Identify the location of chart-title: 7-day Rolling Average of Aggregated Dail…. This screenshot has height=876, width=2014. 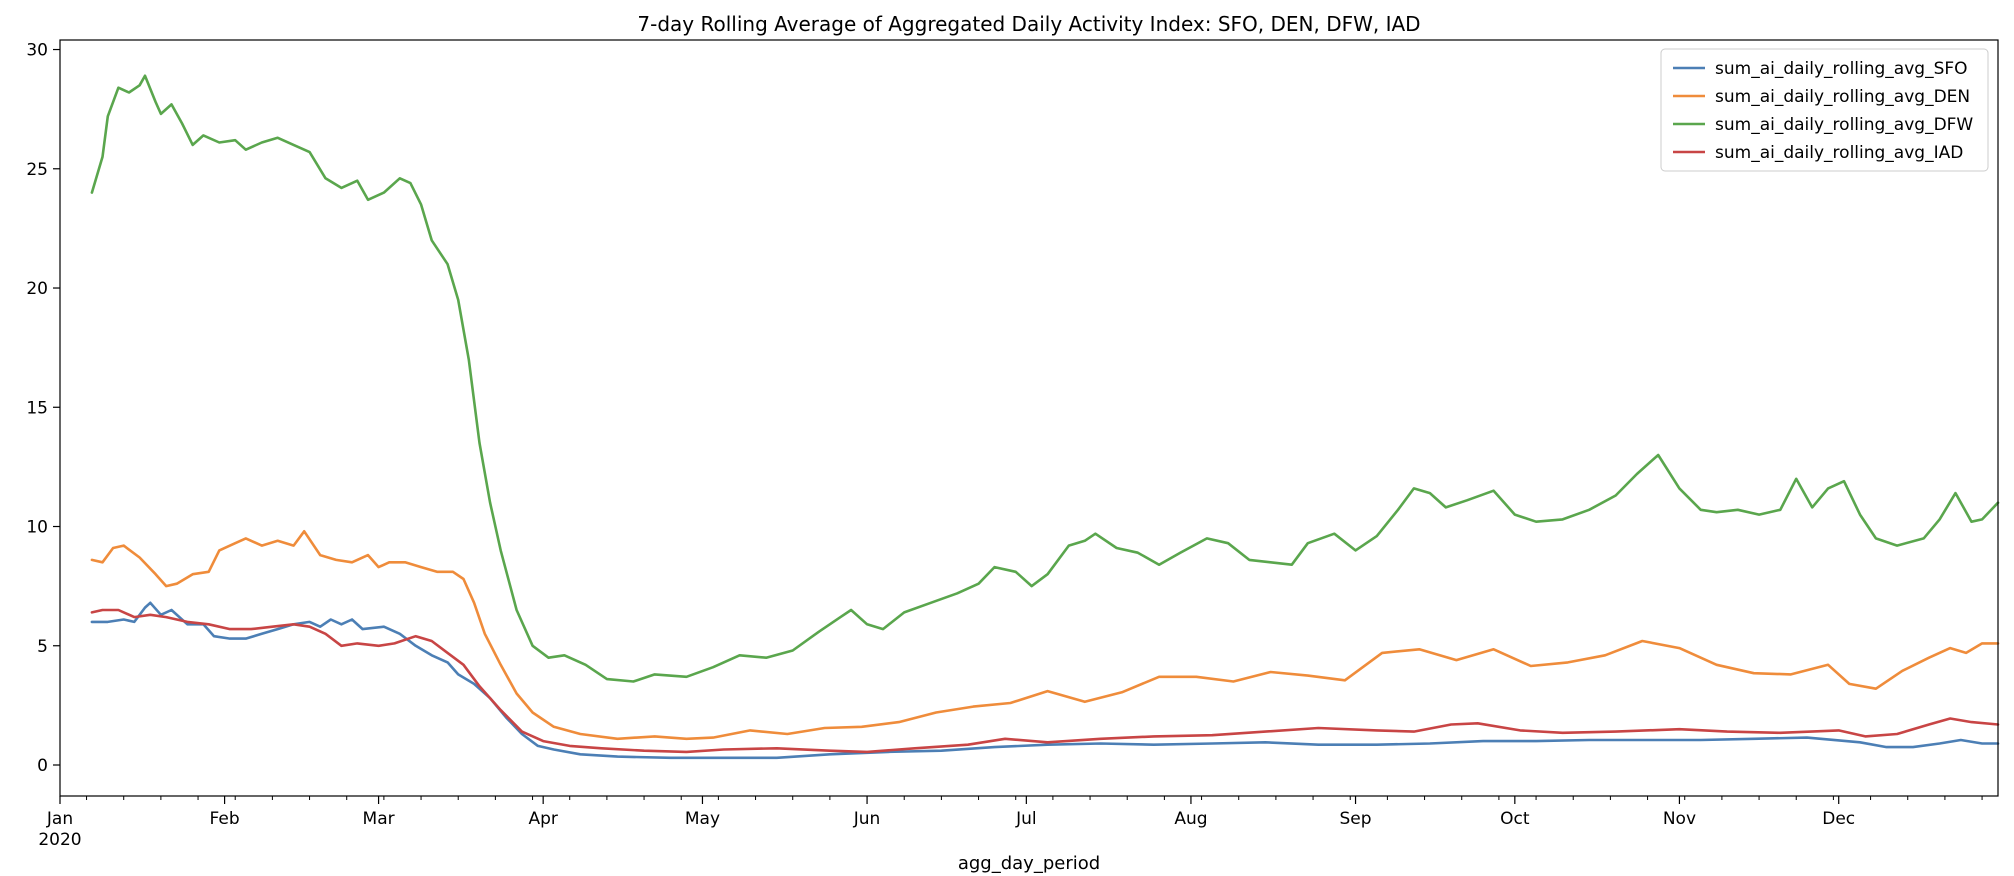
(1028, 24).